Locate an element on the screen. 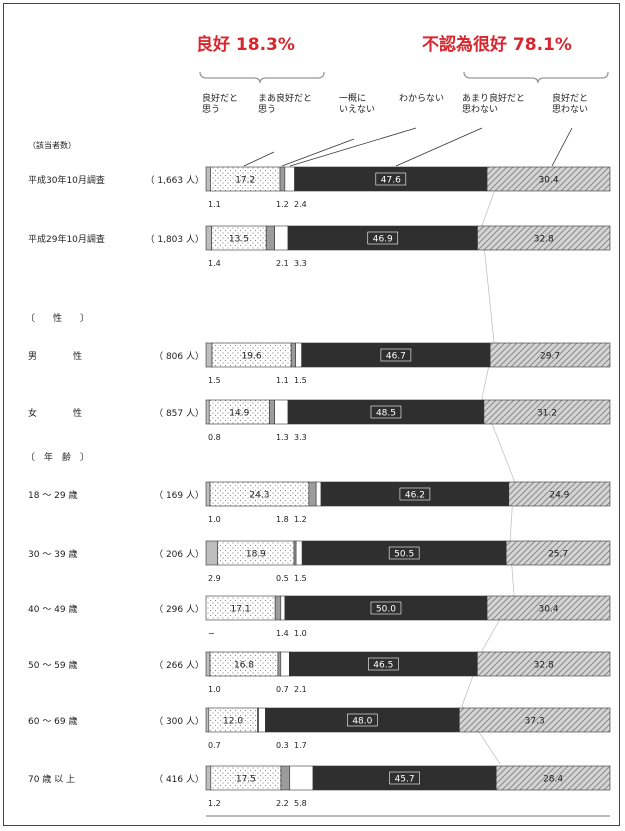 The width and height of the screenshot is (625, 831). row-count: （ 296 人） is located at coordinates (179, 610).